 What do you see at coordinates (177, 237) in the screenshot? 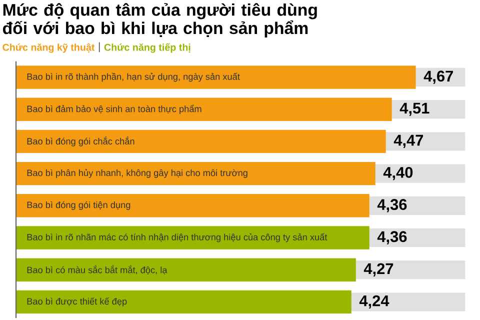
I see `y-tick-label: Bao bì in rõ nhãn mác có tính nhận diện thương hiệu của công ty sản xuất` at bounding box center [177, 237].